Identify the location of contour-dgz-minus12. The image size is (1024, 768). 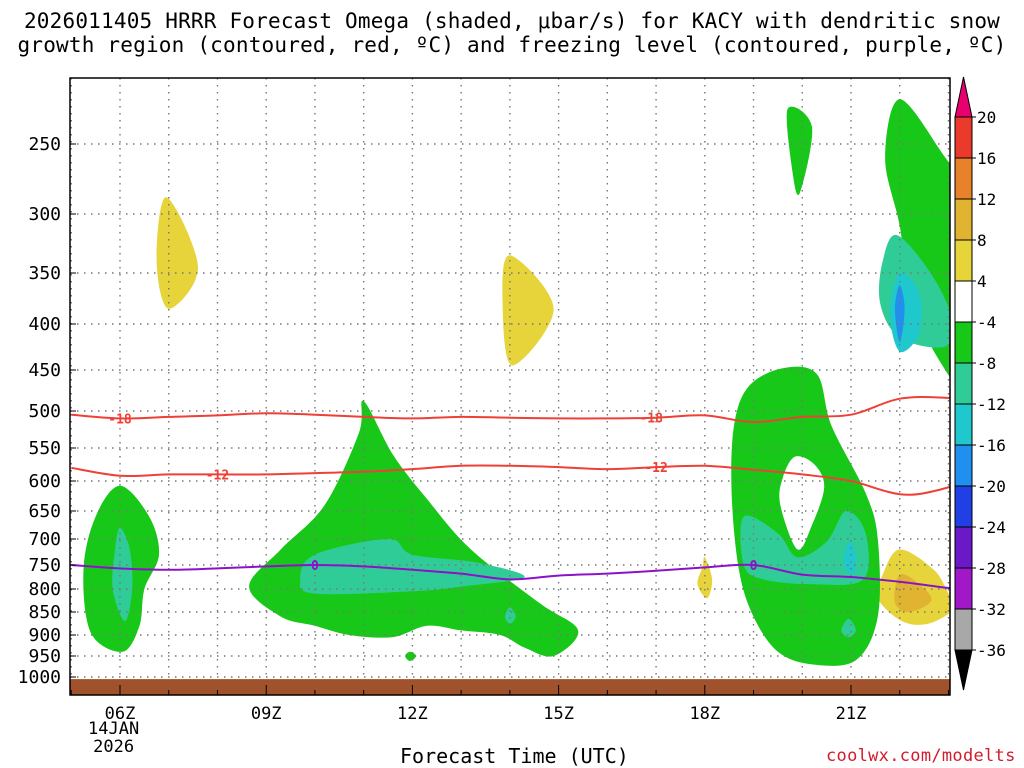
(510, 480).